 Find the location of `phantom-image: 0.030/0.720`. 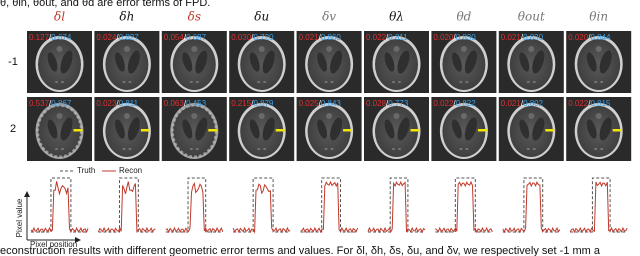

phantom-image: 0.030/0.720 is located at coordinates (262, 62).